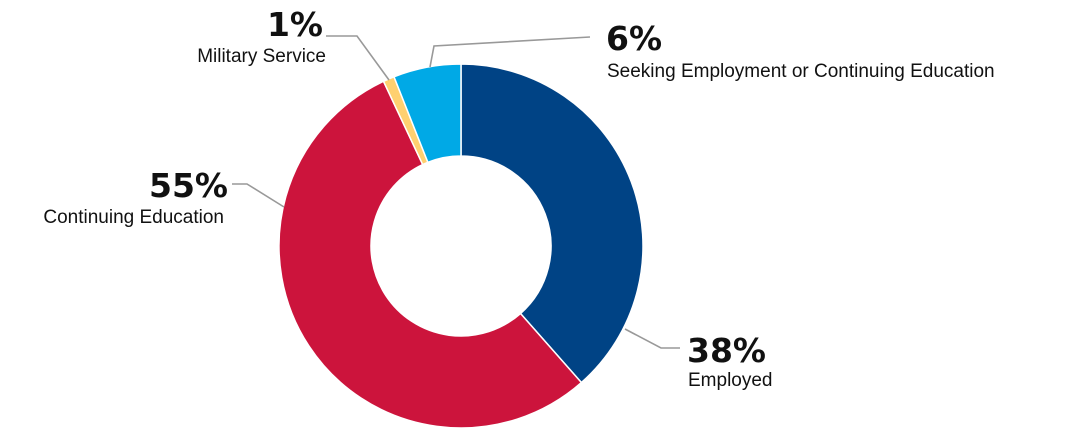 This screenshot has height=428, width=1077. Describe the element at coordinates (427, 113) in the screenshot. I see `slice-seeking-employment-or-continuing-education` at that location.